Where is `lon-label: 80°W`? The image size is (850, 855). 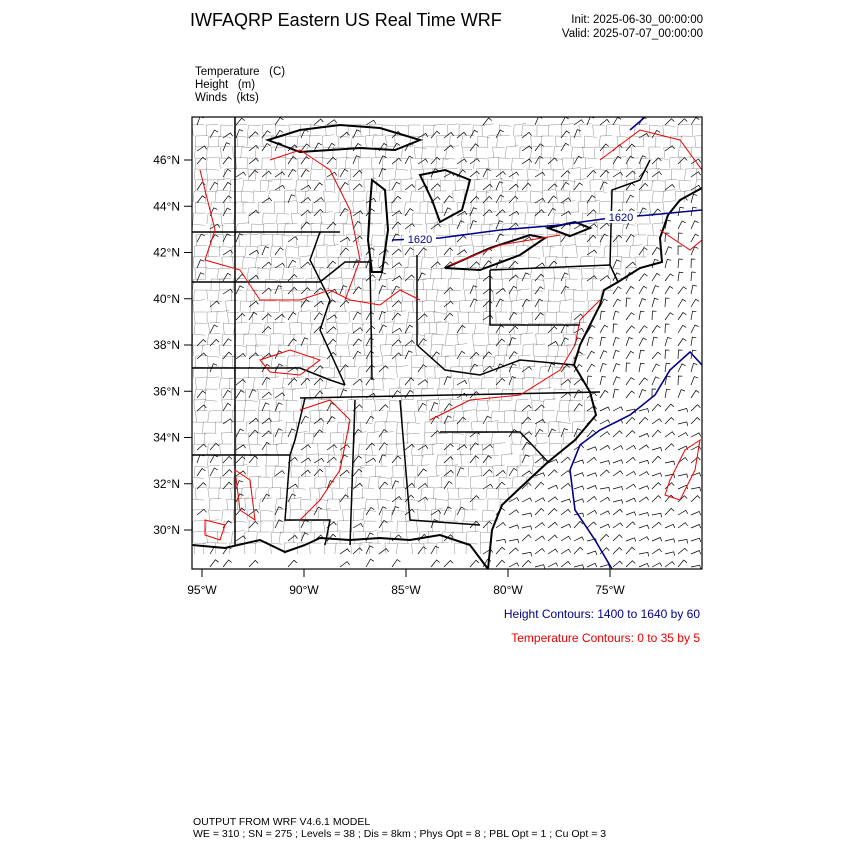
lon-label: 80°W is located at coordinates (508, 590).